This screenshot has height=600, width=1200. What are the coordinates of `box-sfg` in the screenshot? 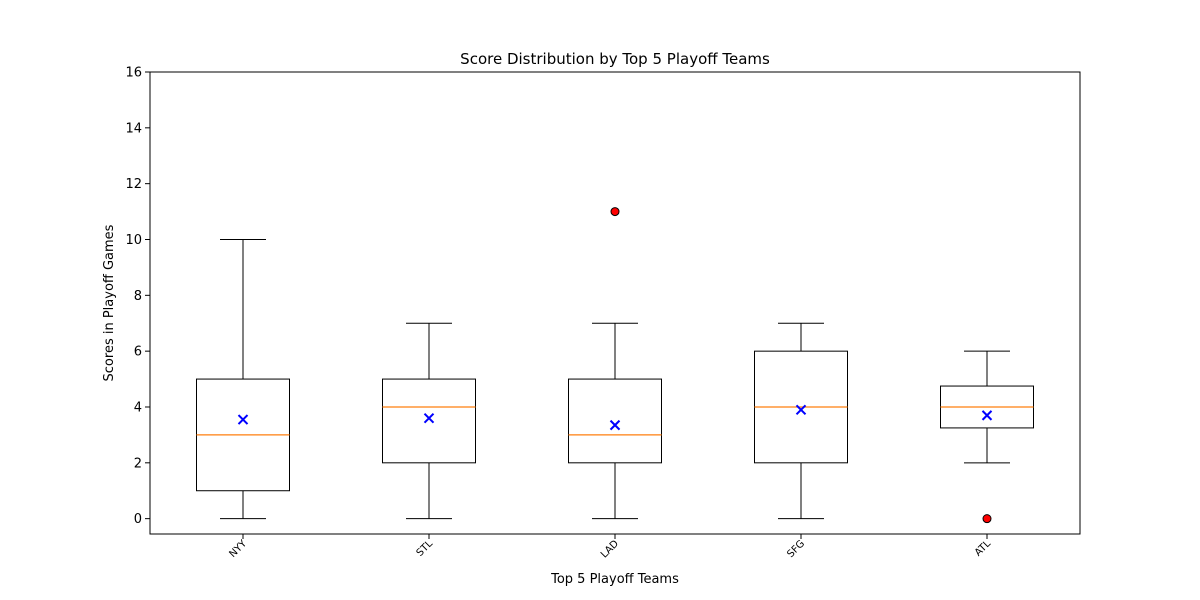 It's located at (801, 421).